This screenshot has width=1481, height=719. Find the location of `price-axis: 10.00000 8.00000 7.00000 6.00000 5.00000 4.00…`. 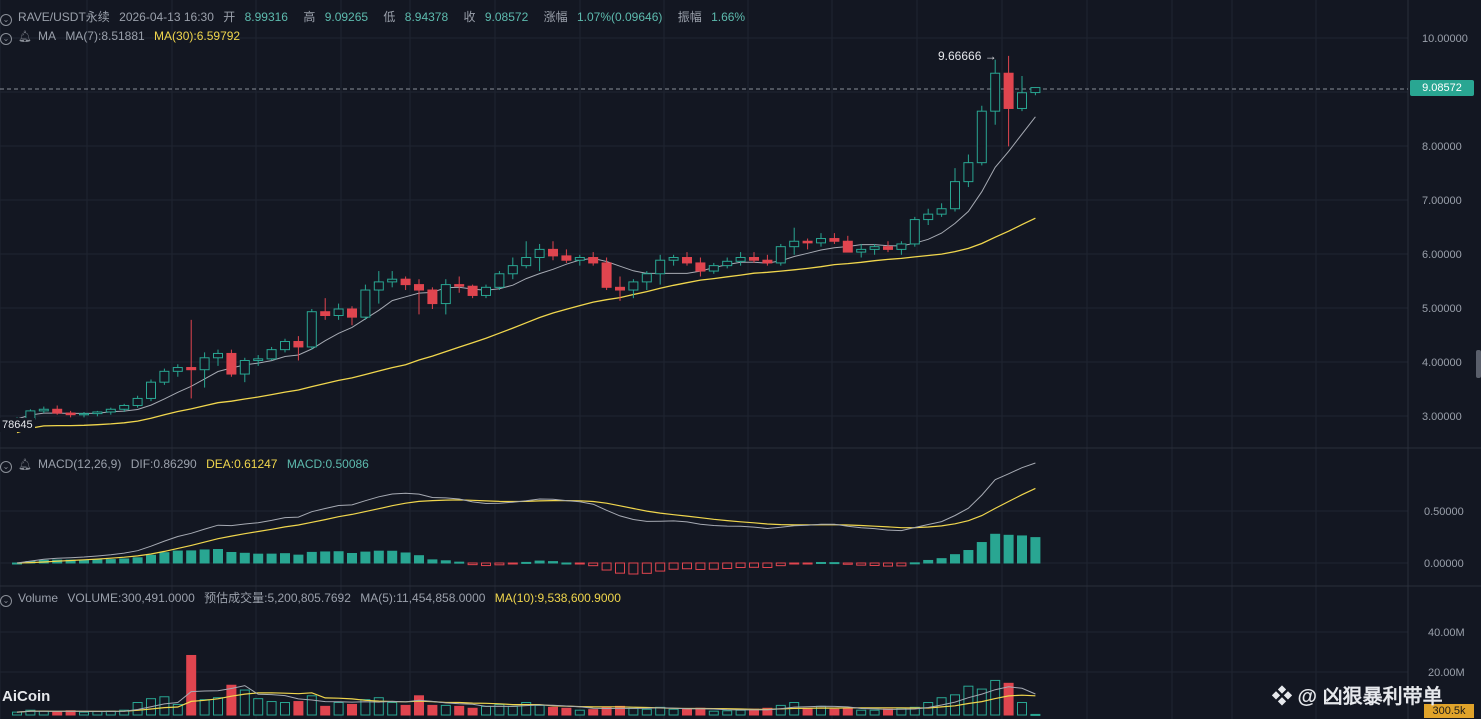

price-axis: 10.00000 8.00000 7.00000 6.00000 5.00000 4.00… is located at coordinates (1445, 356).